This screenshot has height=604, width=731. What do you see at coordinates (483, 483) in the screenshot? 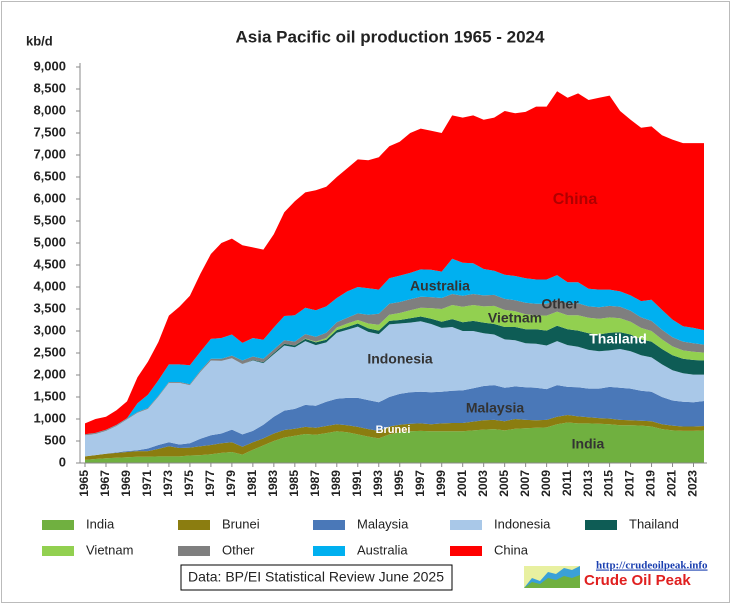
I see `x-tick-label: 2003` at bounding box center [483, 483].